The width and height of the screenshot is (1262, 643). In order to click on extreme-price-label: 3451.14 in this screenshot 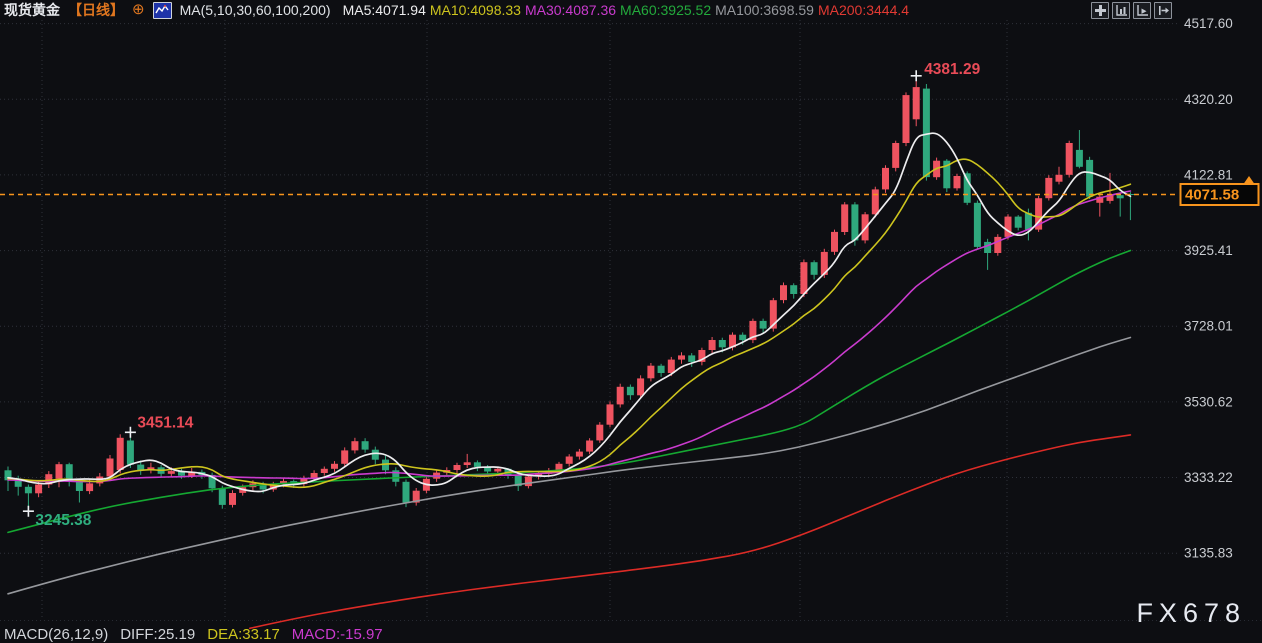, I will do `click(165, 422)`.